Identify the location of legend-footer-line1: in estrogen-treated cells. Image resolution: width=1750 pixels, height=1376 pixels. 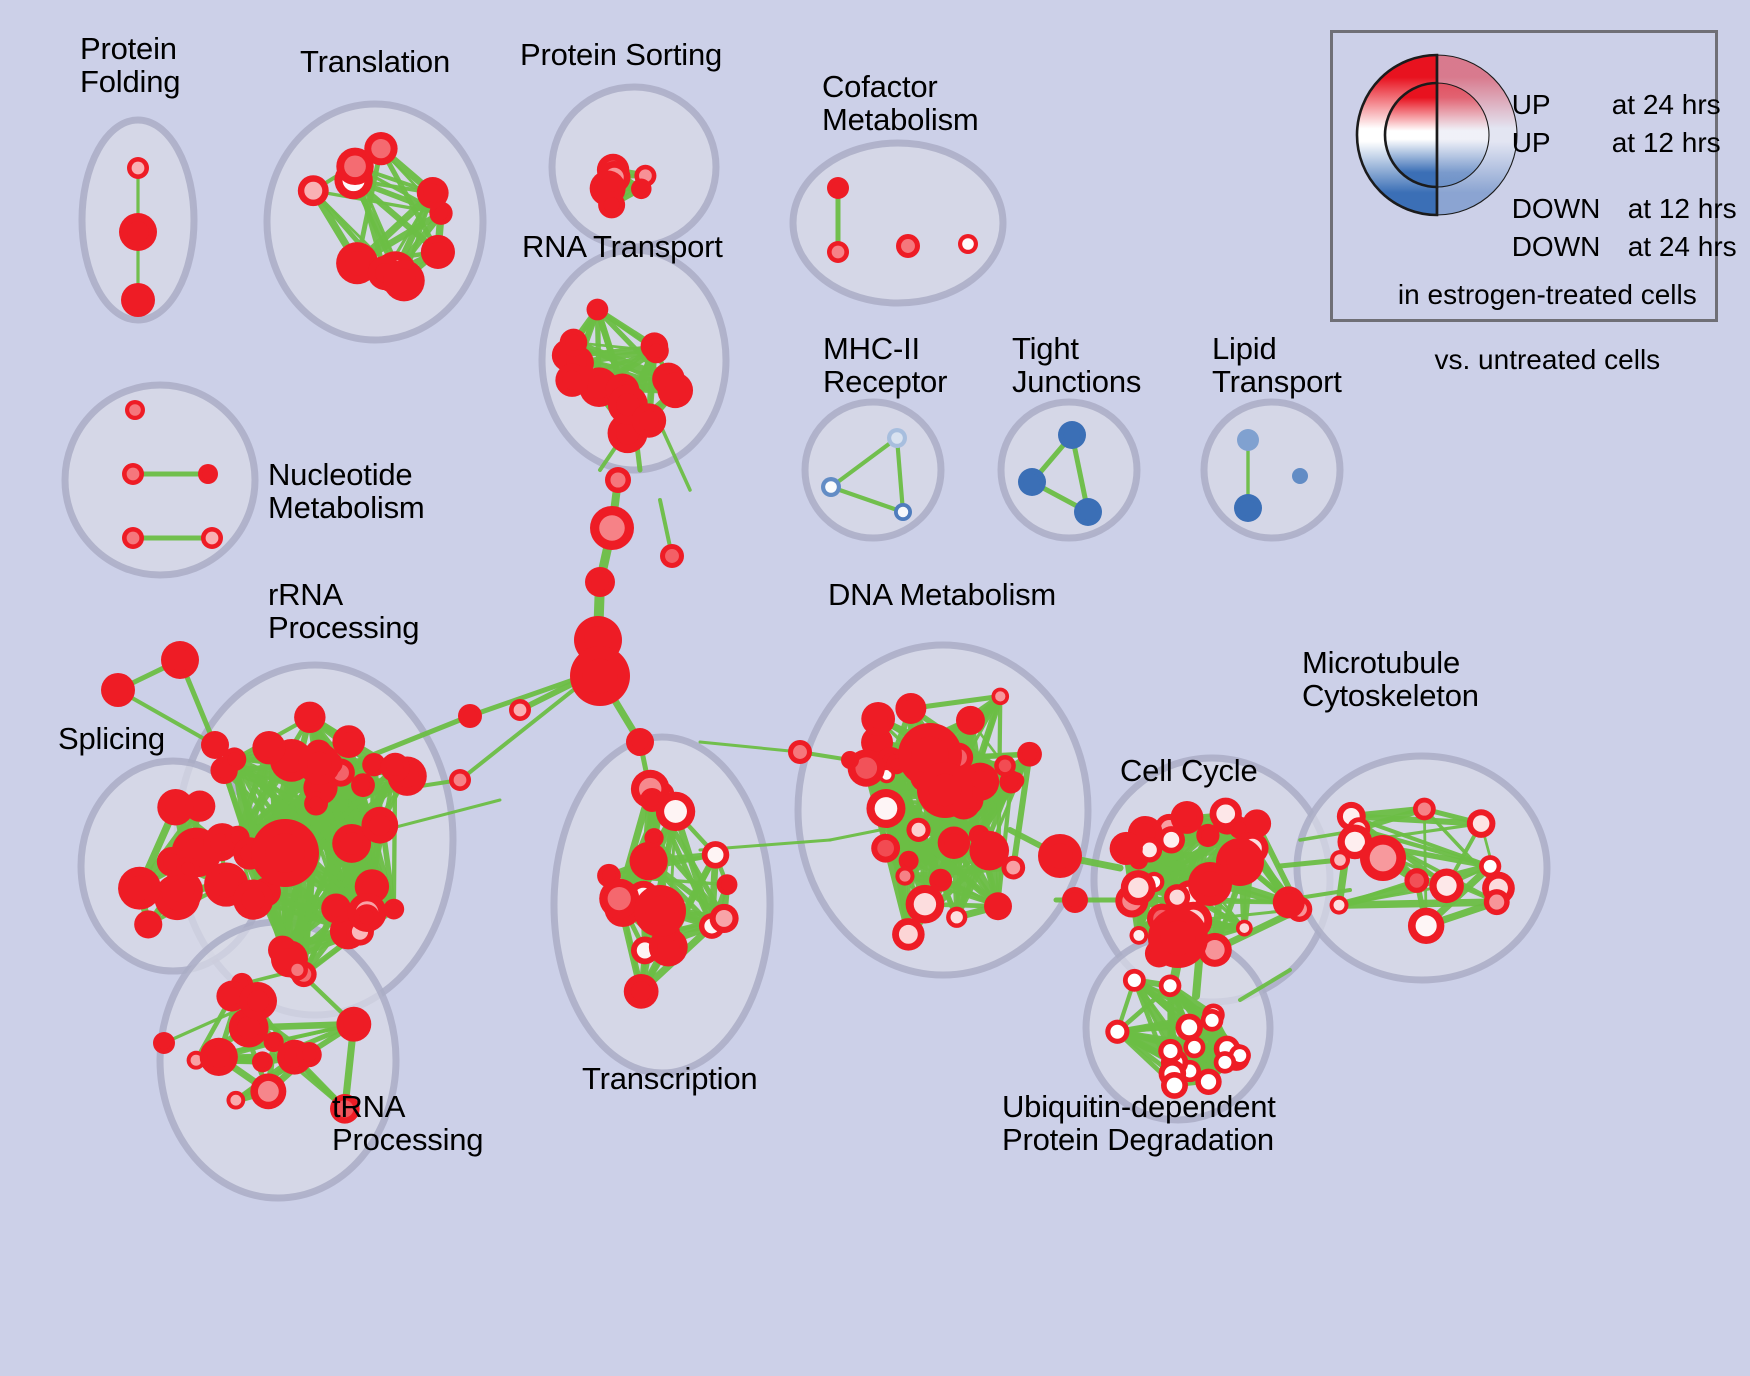
(1547, 295).